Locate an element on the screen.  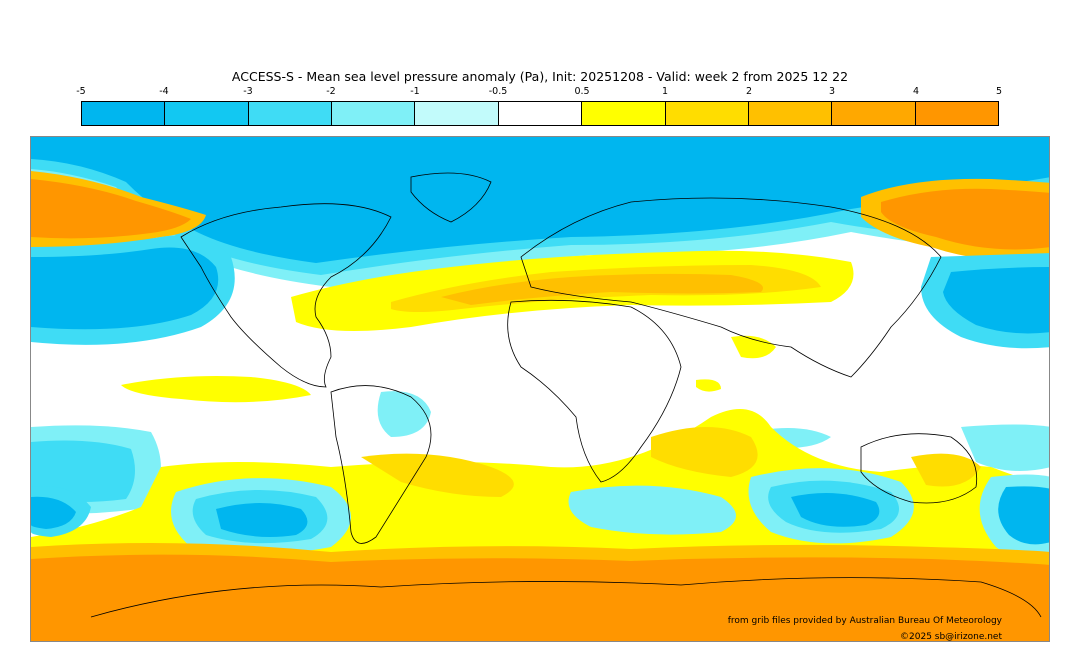
copyright-credit: ©2025 sb@irizone.net is located at coordinates (951, 637).